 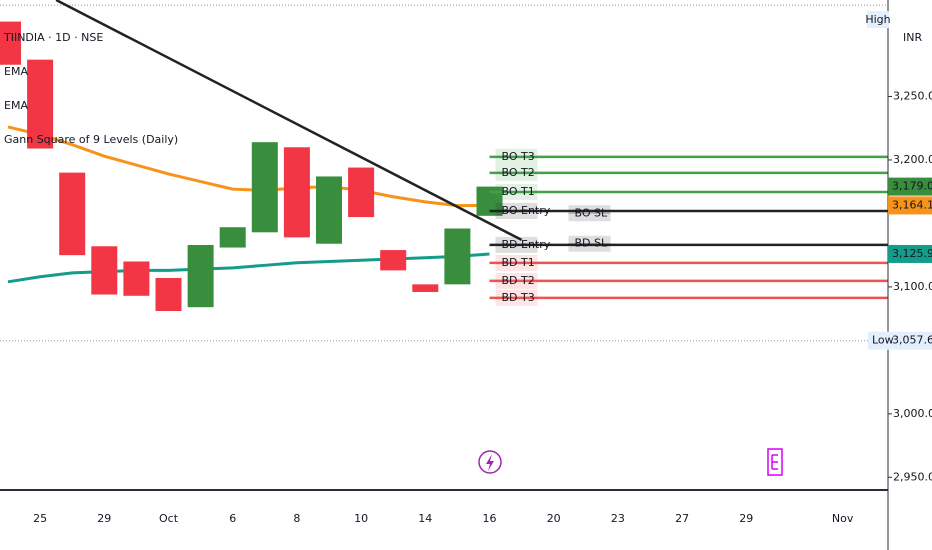 What do you see at coordinates (912, 476) in the screenshot?
I see `y-tick-label: 2,950.00` at bounding box center [912, 476].